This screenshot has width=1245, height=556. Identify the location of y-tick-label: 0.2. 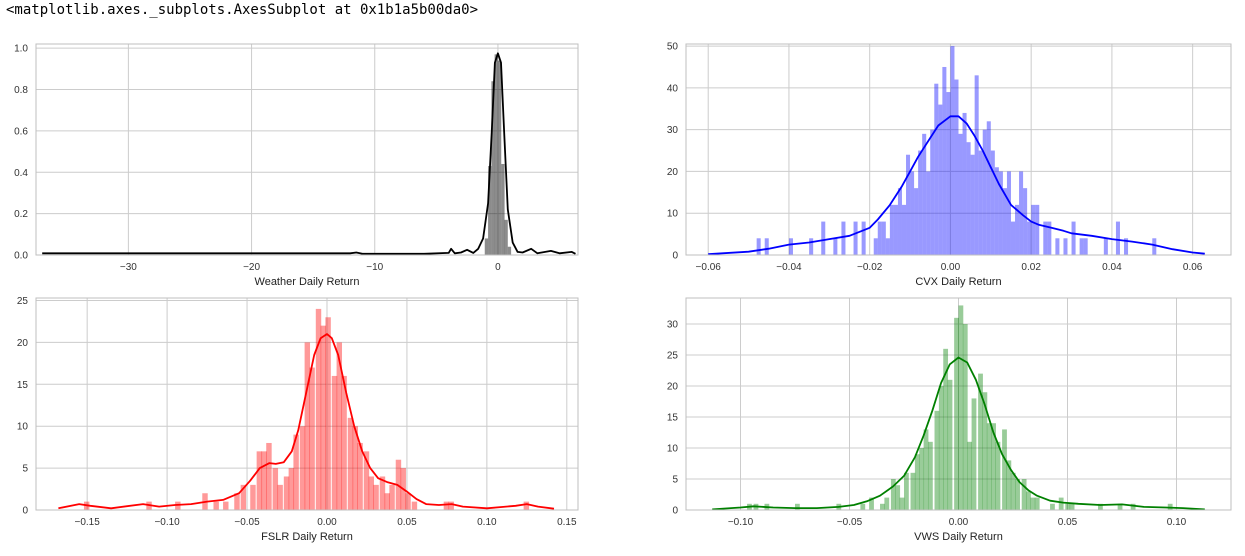
(21, 214).